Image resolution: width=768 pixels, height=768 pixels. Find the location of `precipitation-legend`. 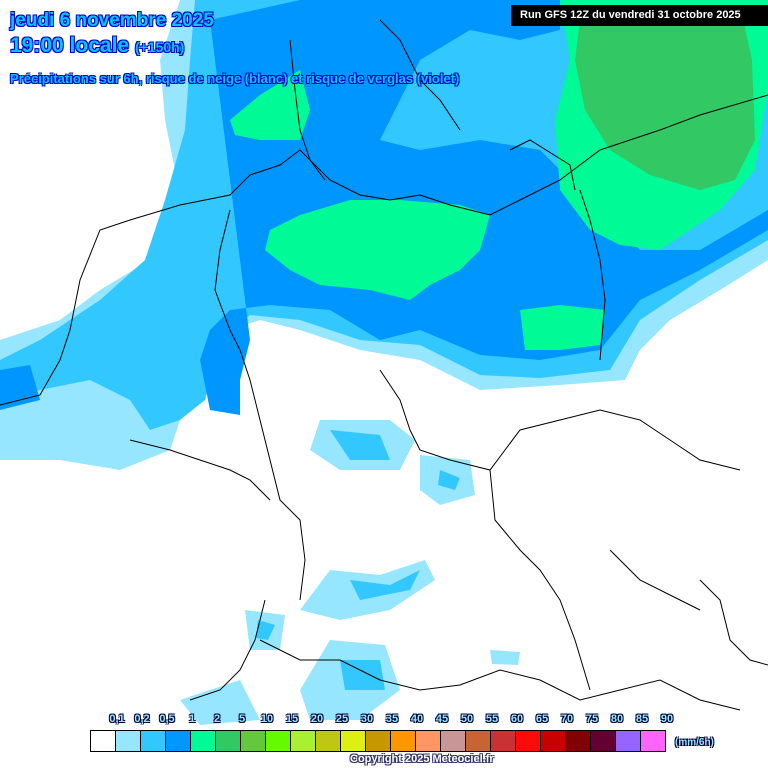

precipitation-legend is located at coordinates (378, 741).